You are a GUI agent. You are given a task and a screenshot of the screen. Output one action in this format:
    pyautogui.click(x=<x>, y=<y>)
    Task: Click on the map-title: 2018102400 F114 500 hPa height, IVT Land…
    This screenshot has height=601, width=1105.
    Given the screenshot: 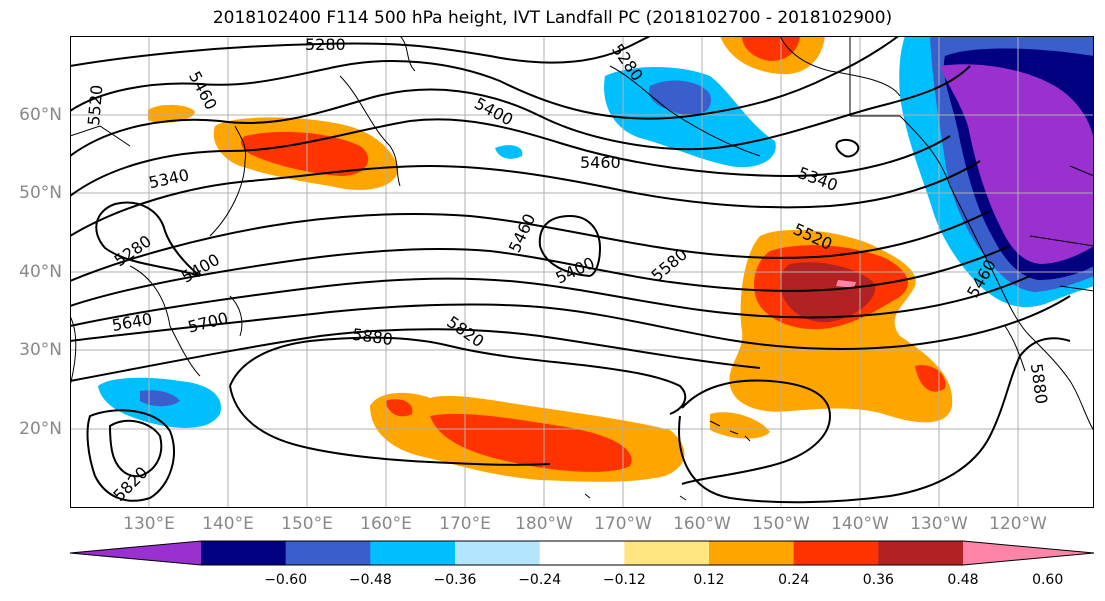 What is the action you would take?
    pyautogui.click(x=552, y=18)
    